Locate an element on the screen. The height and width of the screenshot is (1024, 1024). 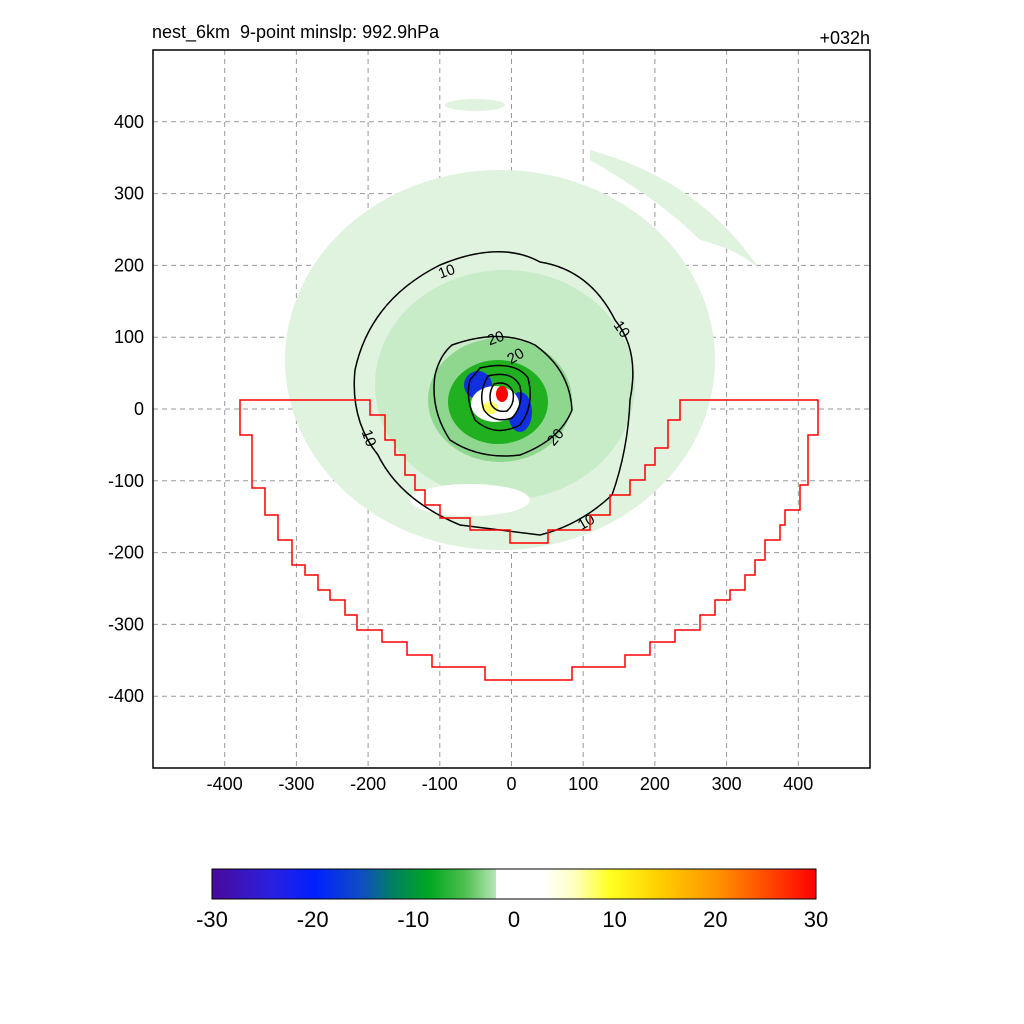
x-tick-label: -100 is located at coordinates (440, 784).